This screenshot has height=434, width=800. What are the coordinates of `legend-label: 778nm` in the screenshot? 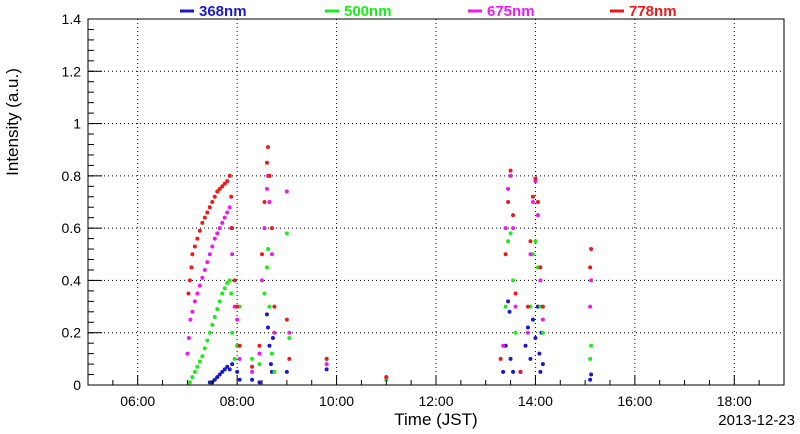 It's located at (653, 11).